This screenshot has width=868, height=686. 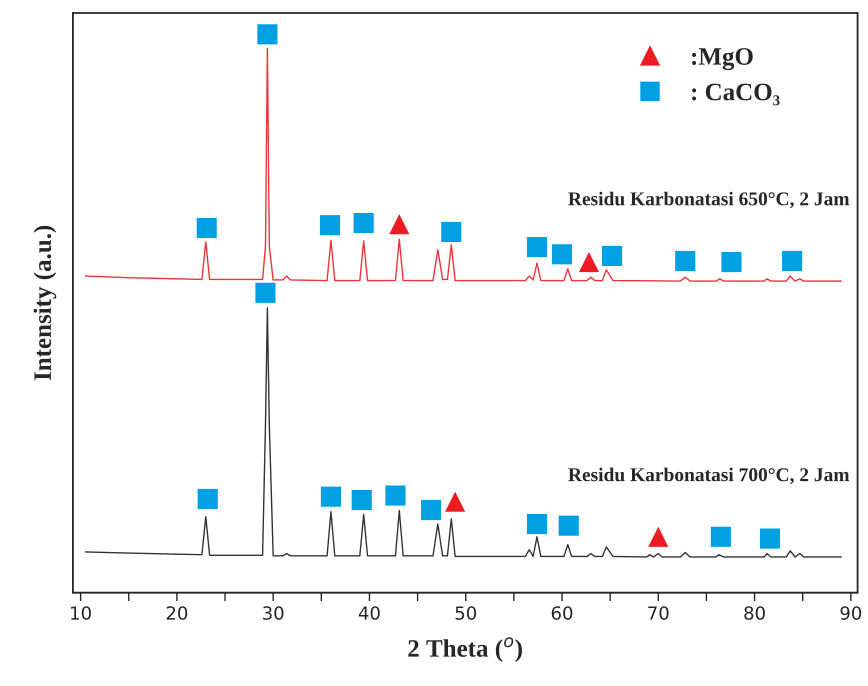 What do you see at coordinates (709, 200) in the screenshot?
I see `annotation: Residu Karbonatasi 650°C, 2 Jam` at bounding box center [709, 200].